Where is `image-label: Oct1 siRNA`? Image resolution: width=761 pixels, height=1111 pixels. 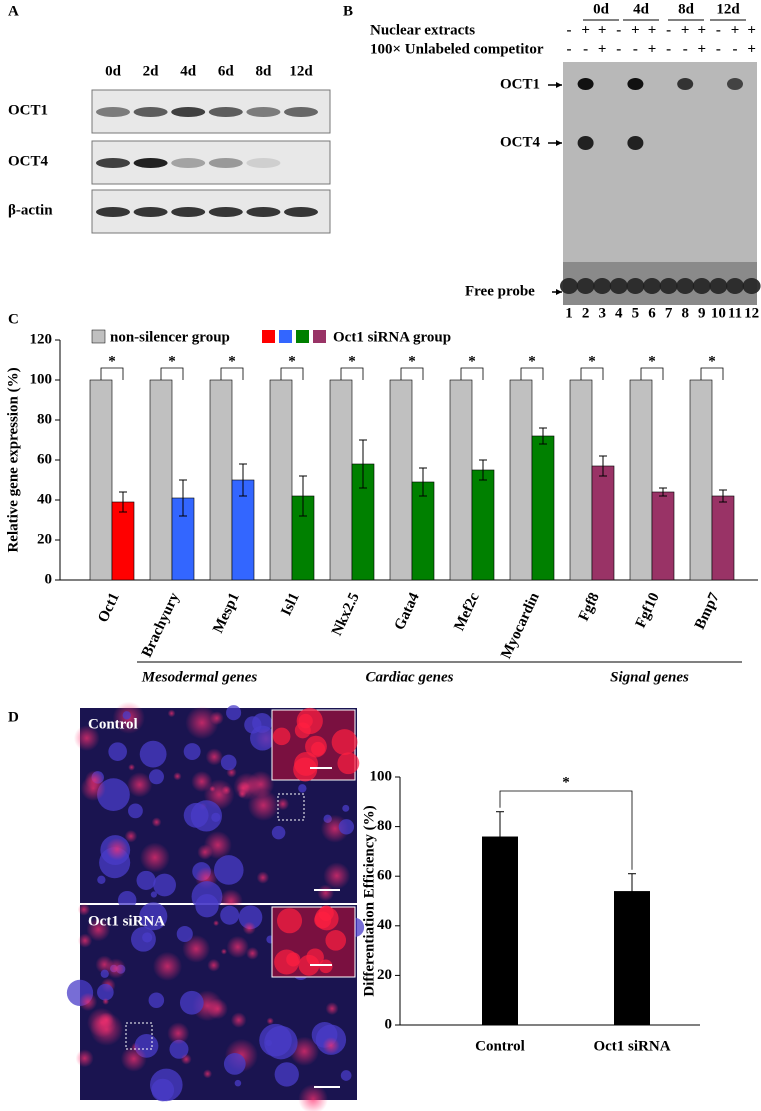
image-label: Oct1 siRNA is located at coordinates (126, 921).